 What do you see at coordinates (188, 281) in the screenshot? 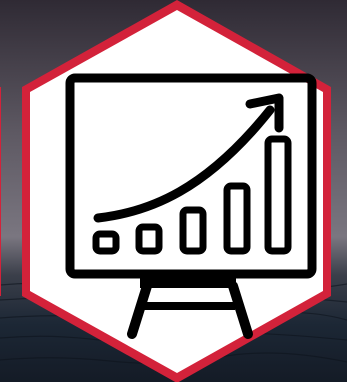
I see `easel-mount` at bounding box center [188, 281].